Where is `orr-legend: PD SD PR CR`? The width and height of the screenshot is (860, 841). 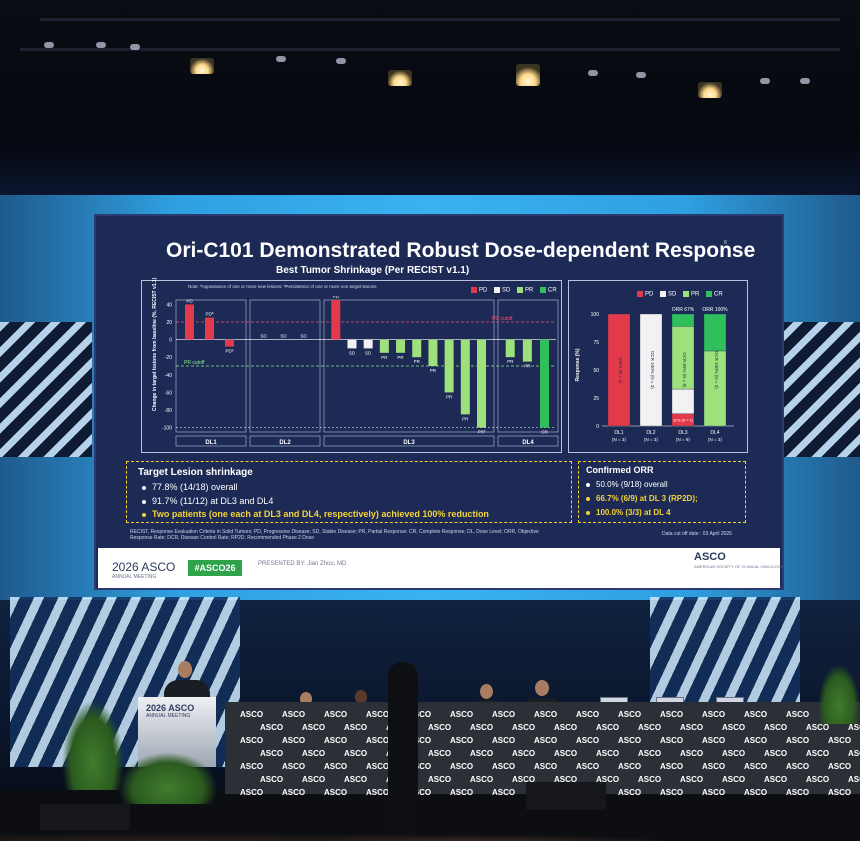 orr-legend: PD SD PR CR is located at coordinates (677, 294).